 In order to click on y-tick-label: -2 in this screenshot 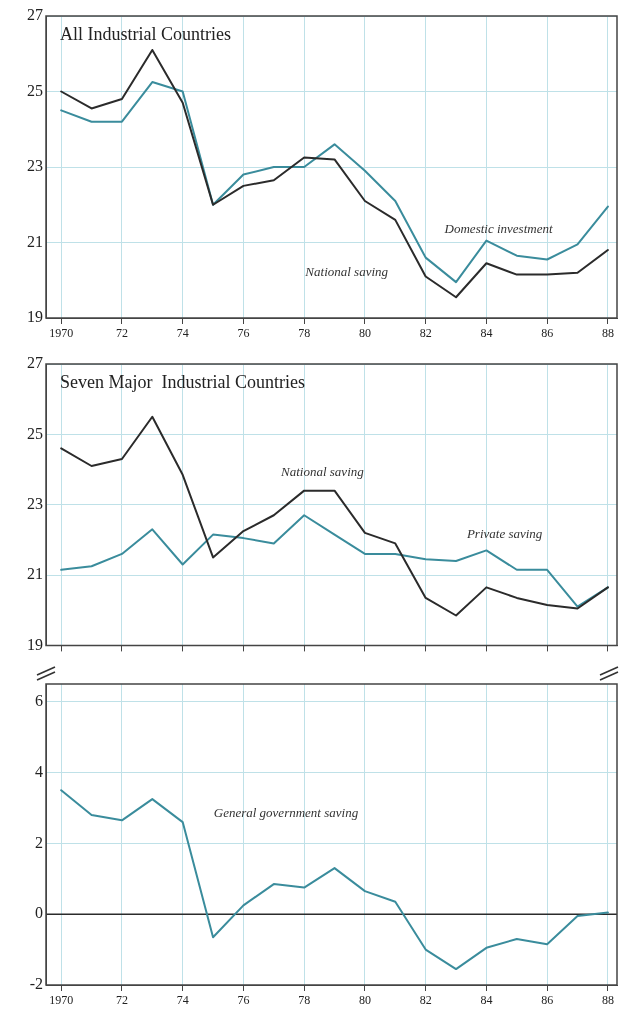, I will do `click(36, 984)`.